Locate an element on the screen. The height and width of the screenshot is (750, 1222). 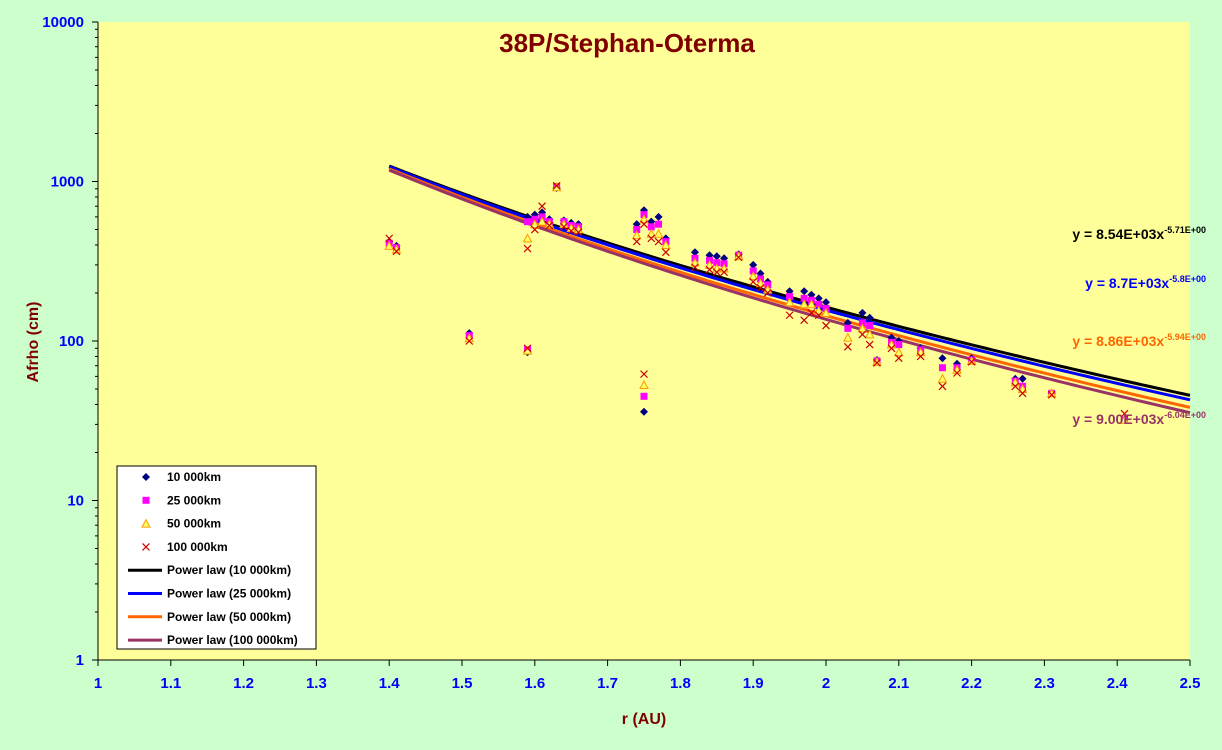
legend-item-5: Power law (25 000km) is located at coordinates (209, 594).